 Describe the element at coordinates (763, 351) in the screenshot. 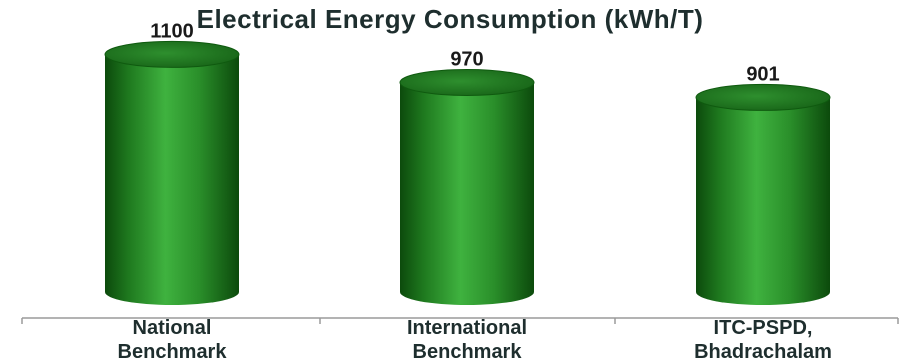

I see `category-label: Bhadrachalam` at that location.